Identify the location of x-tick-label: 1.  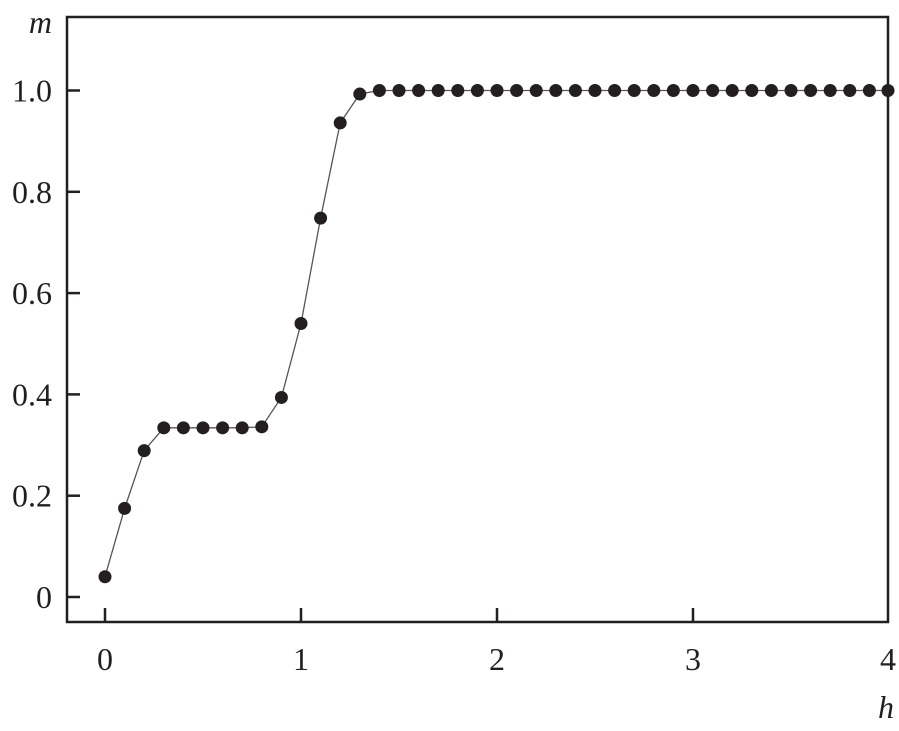
(301, 659).